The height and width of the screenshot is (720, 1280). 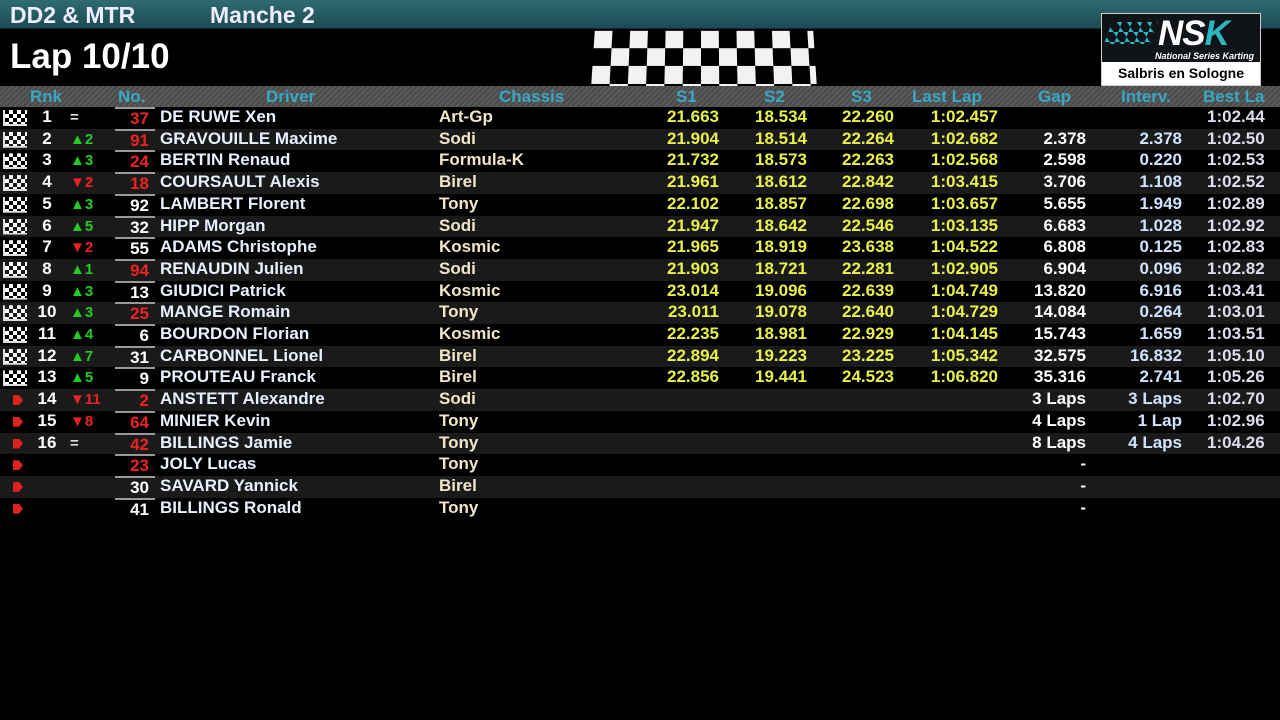 I want to click on sector-2: 18.573, so click(x=781, y=160).